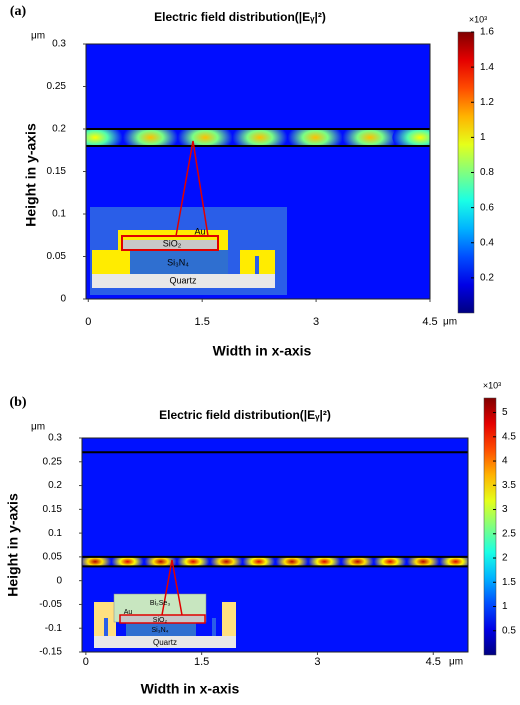  I want to click on inset-label: Au, so click(128, 612).